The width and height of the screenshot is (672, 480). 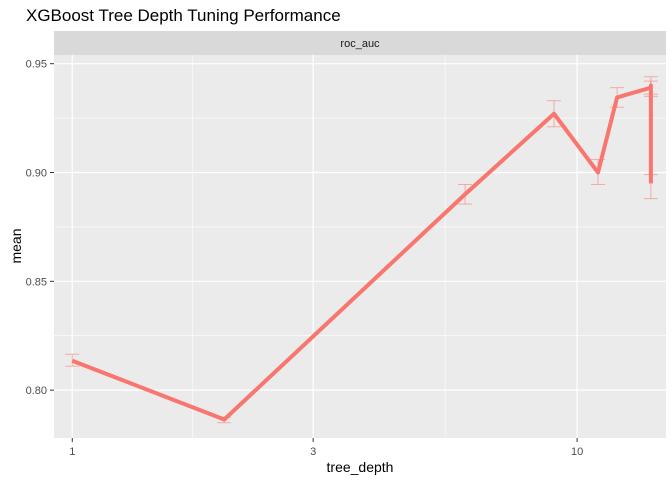 What do you see at coordinates (36, 65) in the screenshot?
I see `y-tick-label: 0.95` at bounding box center [36, 65].